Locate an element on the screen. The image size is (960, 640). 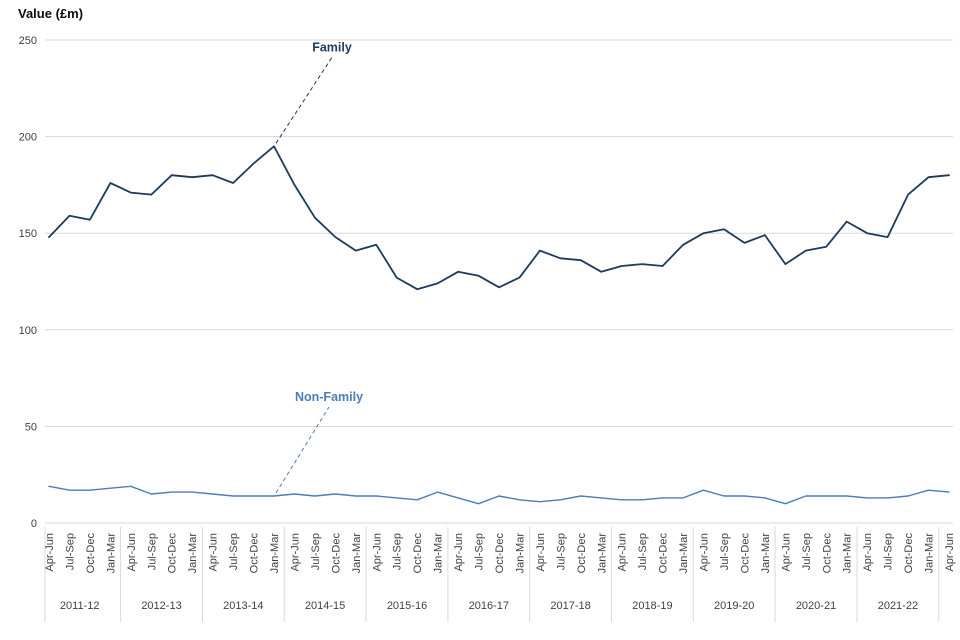
y-axis-tick-label: 150 is located at coordinates (28, 234).